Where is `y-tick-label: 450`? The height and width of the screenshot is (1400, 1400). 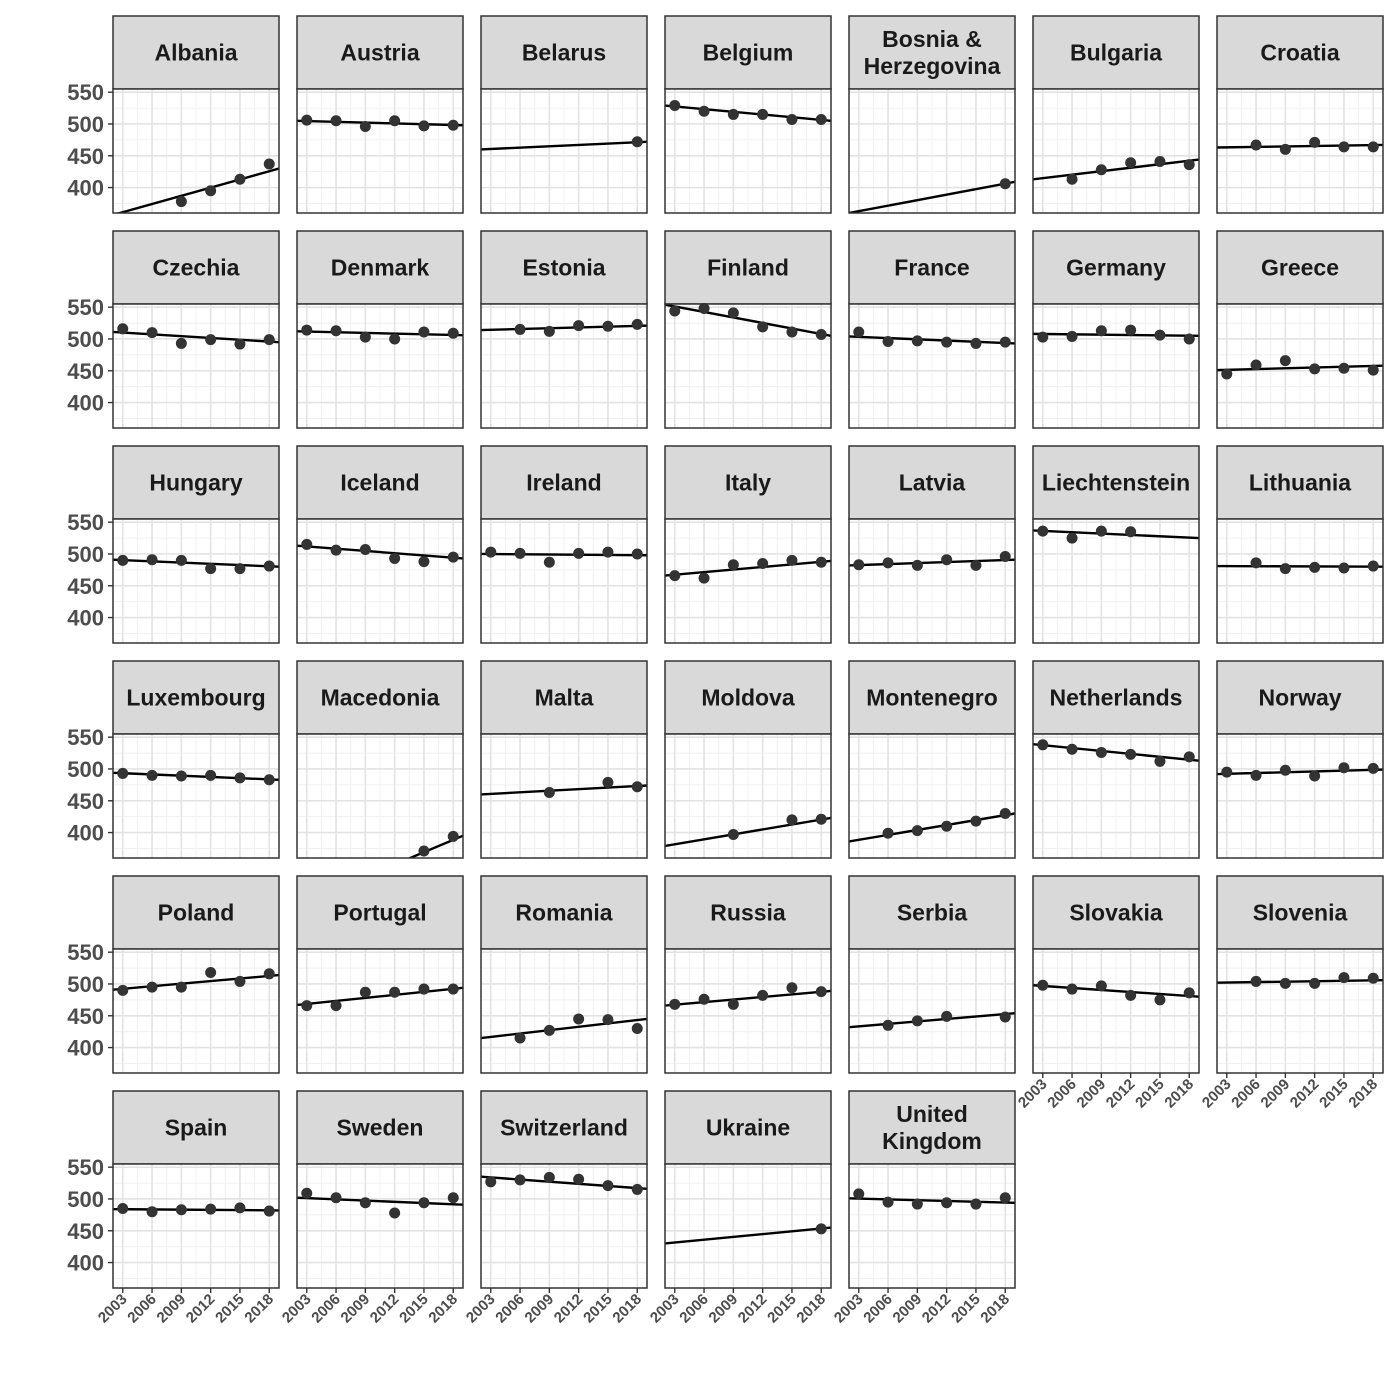
y-tick-label: 450 is located at coordinates (85, 1231).